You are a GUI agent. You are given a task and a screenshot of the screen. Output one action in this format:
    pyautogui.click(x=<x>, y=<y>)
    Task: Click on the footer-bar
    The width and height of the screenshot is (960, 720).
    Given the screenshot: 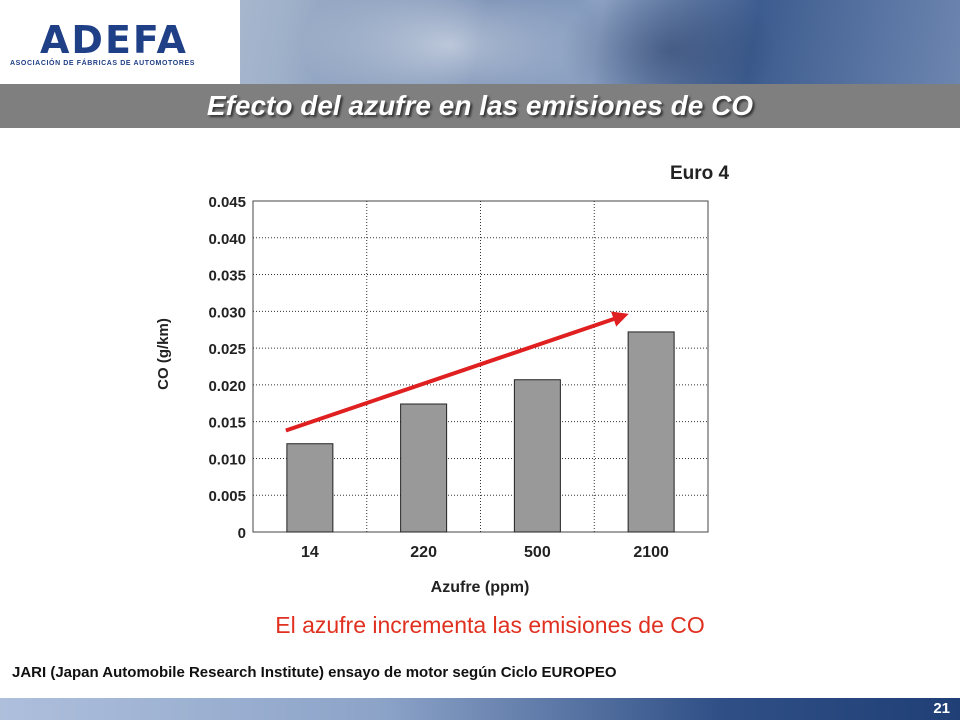 What is the action you would take?
    pyautogui.click(x=480, y=709)
    